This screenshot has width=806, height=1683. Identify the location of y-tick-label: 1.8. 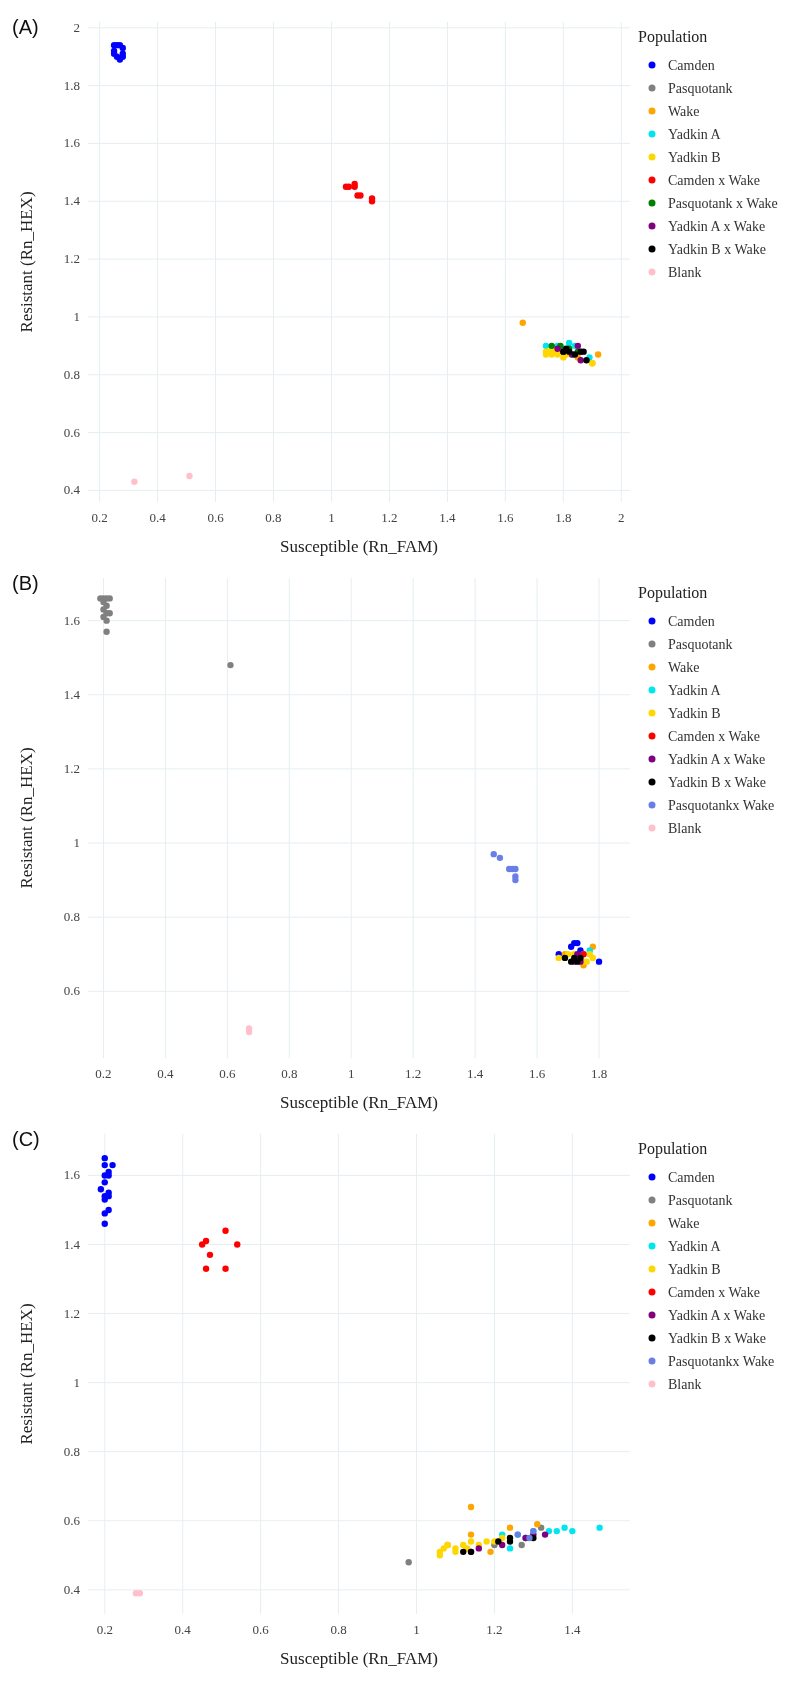
(71, 85).